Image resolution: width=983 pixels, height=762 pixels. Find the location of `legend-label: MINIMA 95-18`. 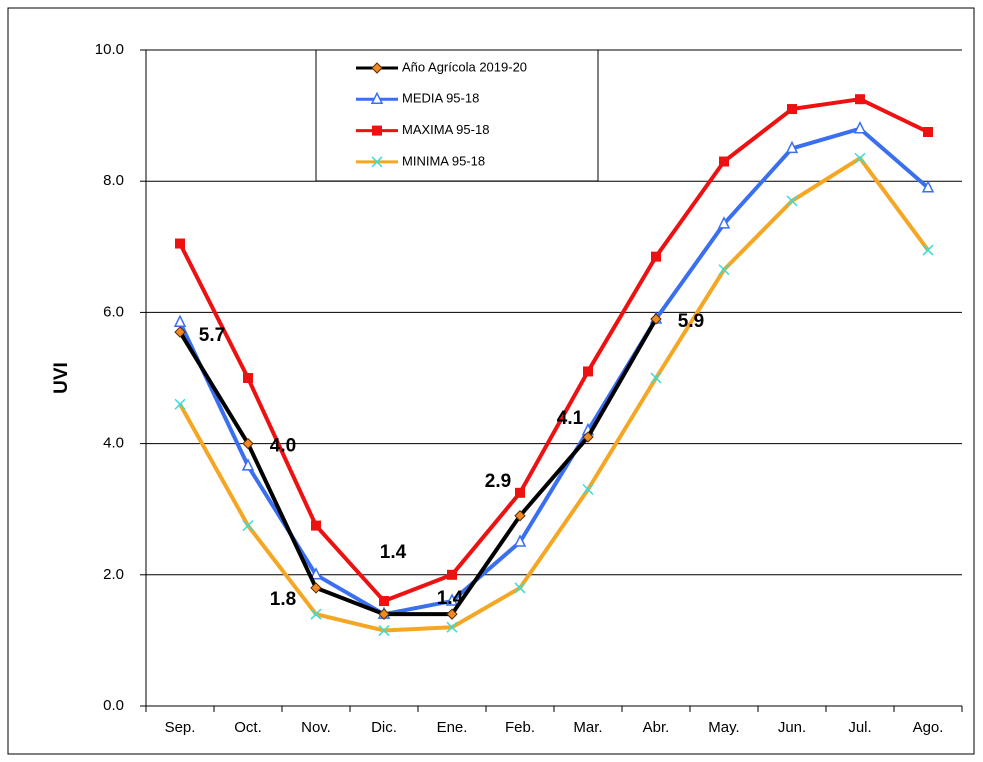

legend-label: MINIMA 95-18 is located at coordinates (443, 160).